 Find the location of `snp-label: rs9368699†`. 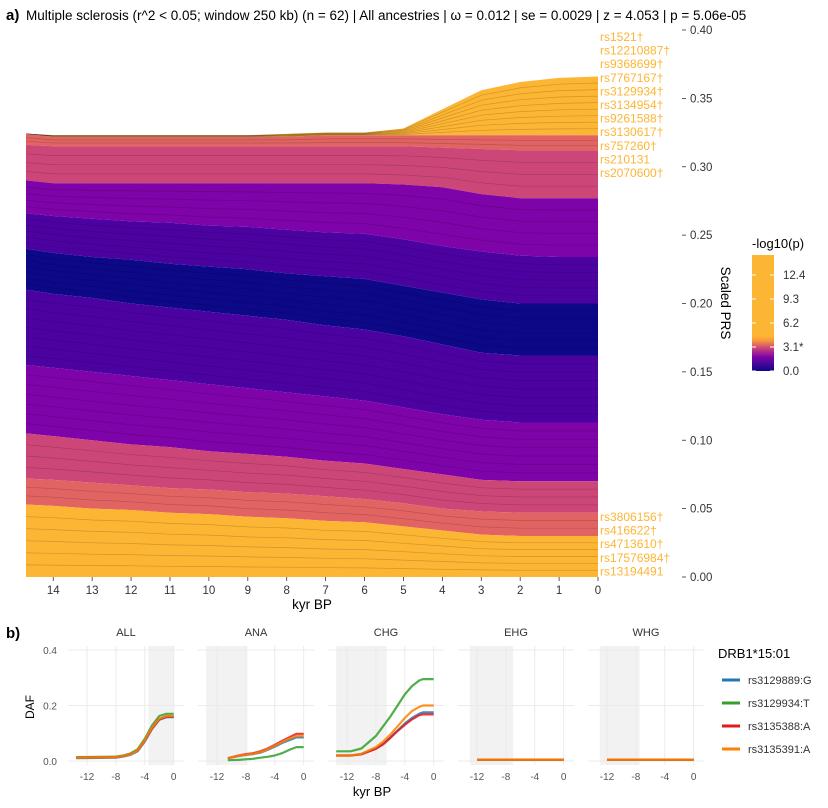

snp-label: rs9368699† is located at coordinates (631, 64).